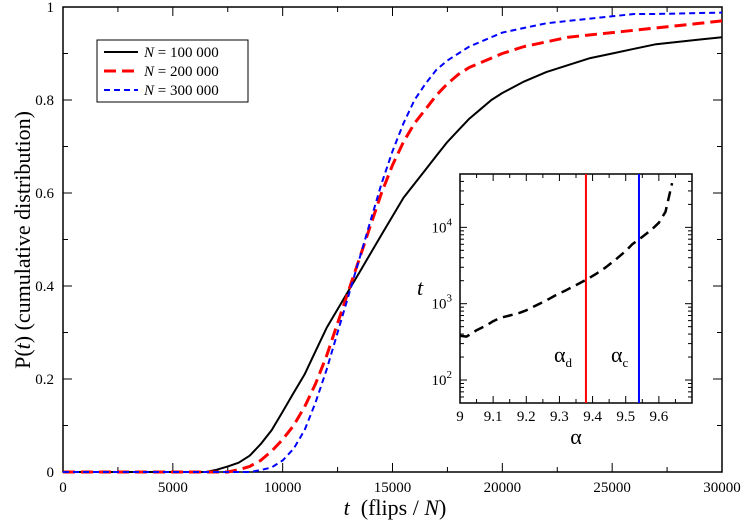 This screenshot has width=747, height=526. I want to click on inset-y-tick-label: 10², so click(442, 379).